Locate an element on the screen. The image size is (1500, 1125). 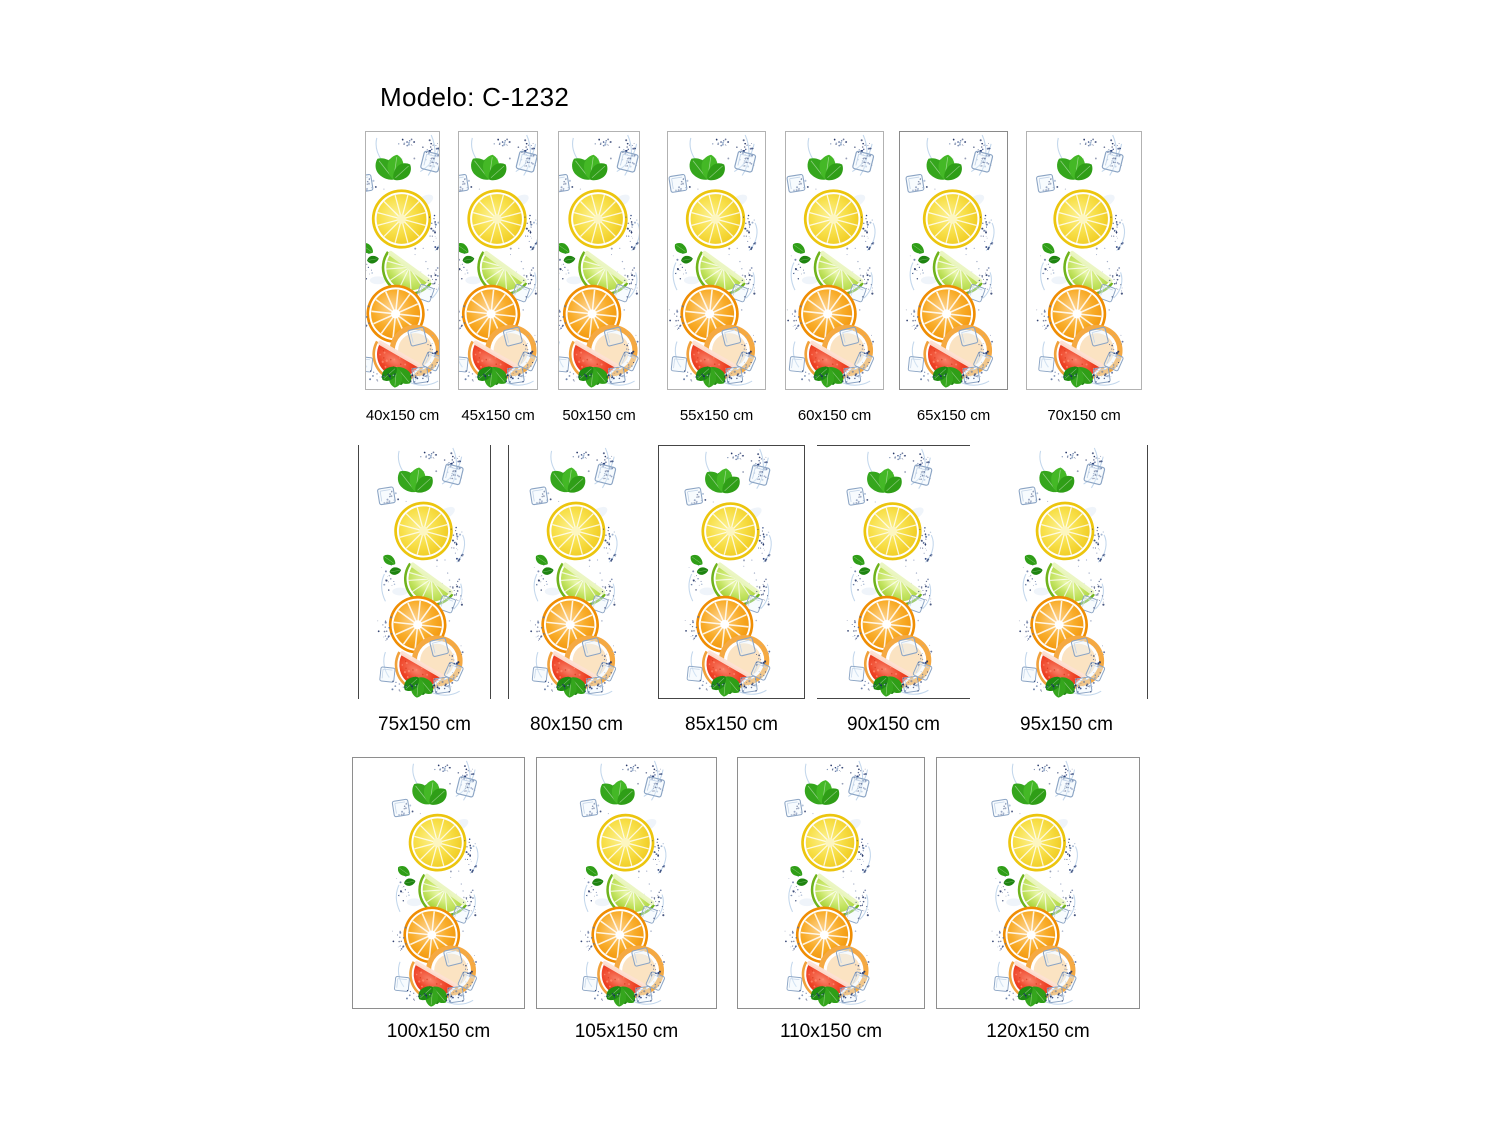
size-label: 45x150 cm is located at coordinates (498, 415).